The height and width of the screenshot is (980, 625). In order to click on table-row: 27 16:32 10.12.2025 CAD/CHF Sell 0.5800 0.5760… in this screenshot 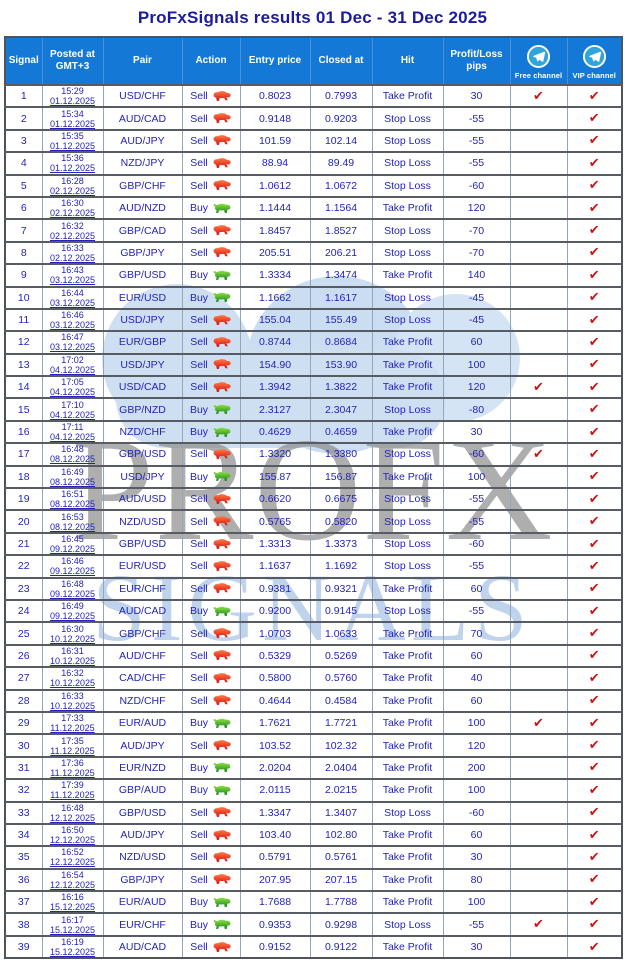, I will do `click(313, 678)`.